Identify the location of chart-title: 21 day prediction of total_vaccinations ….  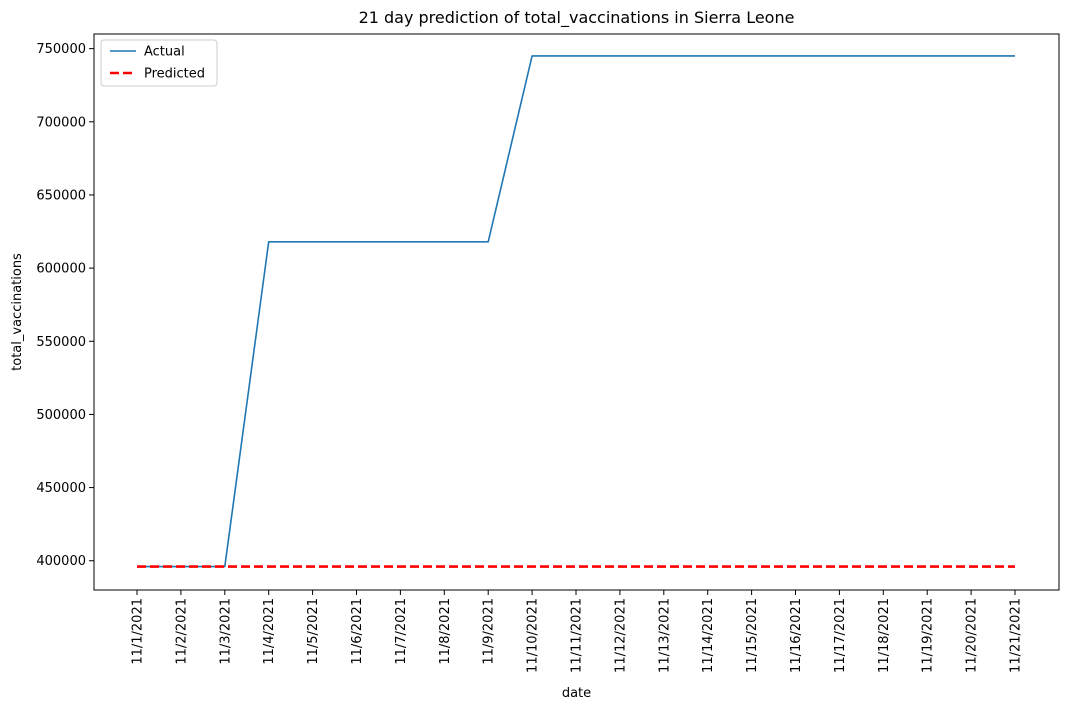
(577, 18).